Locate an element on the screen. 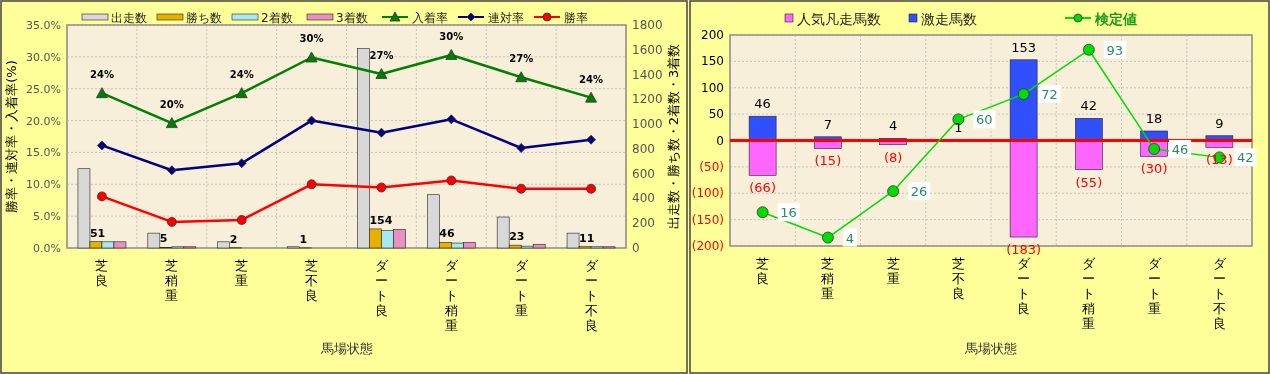 The height and width of the screenshot is (374, 1270). y2-tick-label: 200 is located at coordinates (643, 223).